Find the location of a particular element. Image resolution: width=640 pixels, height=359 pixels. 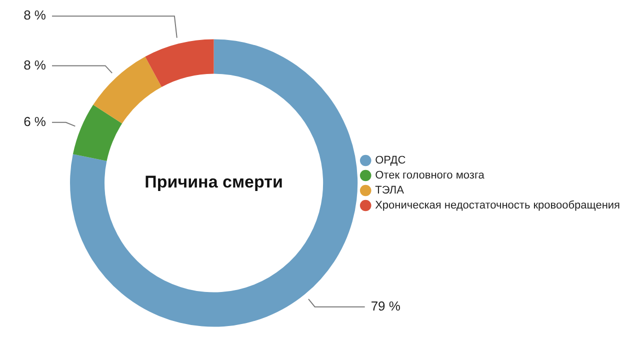

data-label: 6 % is located at coordinates (35, 121).